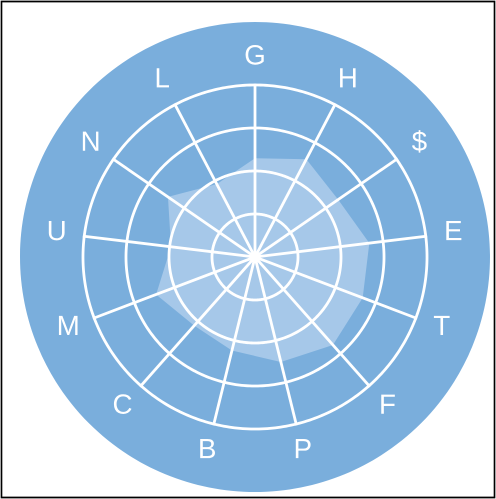  I want to click on spoke-label: H, so click(348, 78).